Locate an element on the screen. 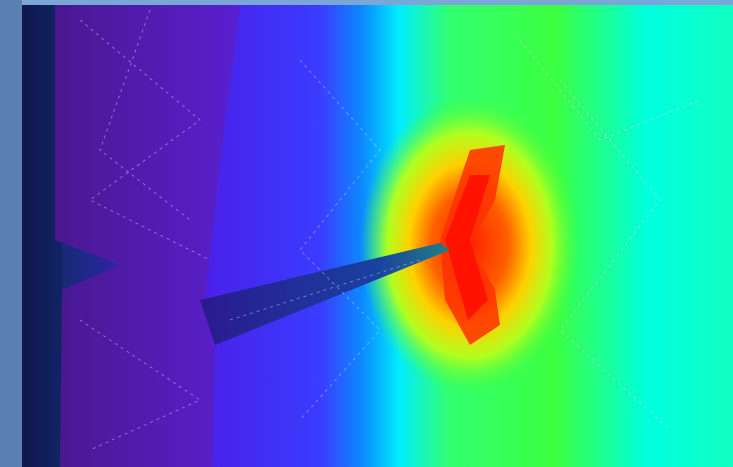  stress-peak is located at coordinates (472, 245).